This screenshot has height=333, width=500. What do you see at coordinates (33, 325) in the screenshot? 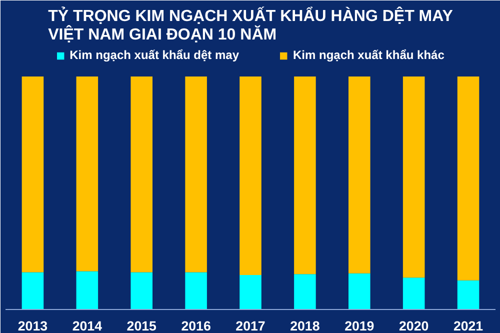
I see `x-tick-label: 2013` at bounding box center [33, 325].